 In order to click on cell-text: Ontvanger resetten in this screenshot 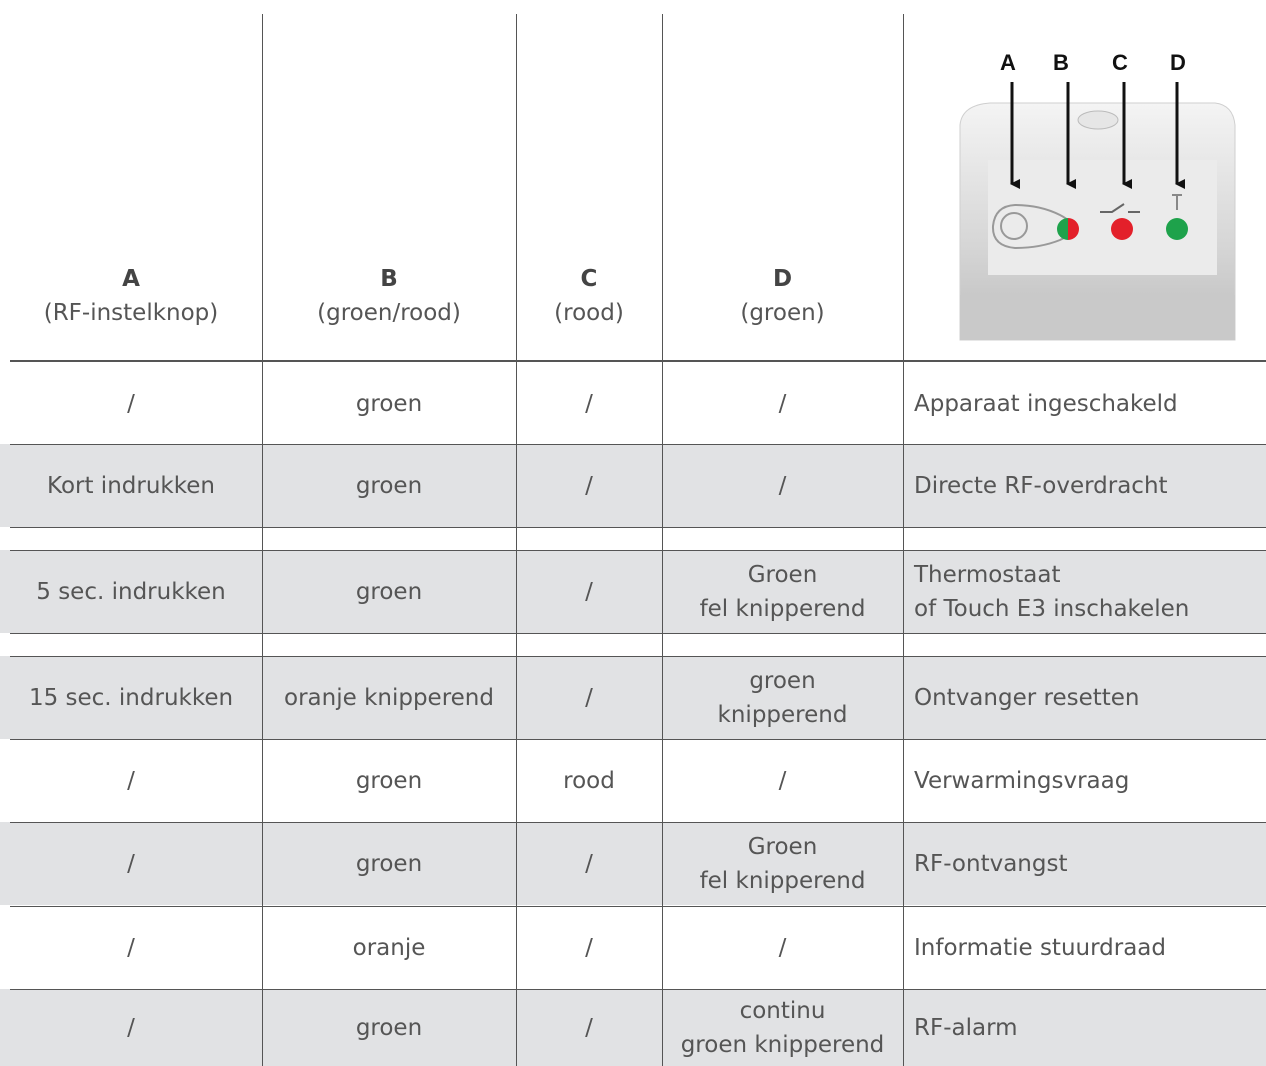, I will do `click(1027, 697)`.